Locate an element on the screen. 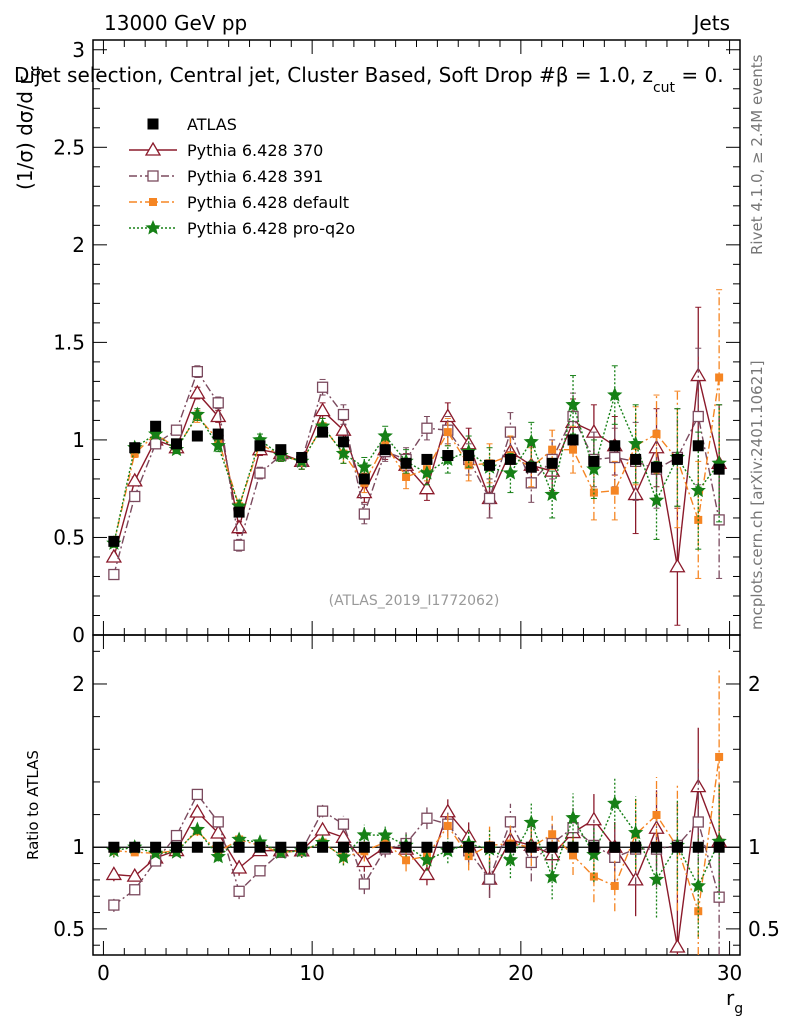  ratio-series-line is located at coordinates (416, 867).